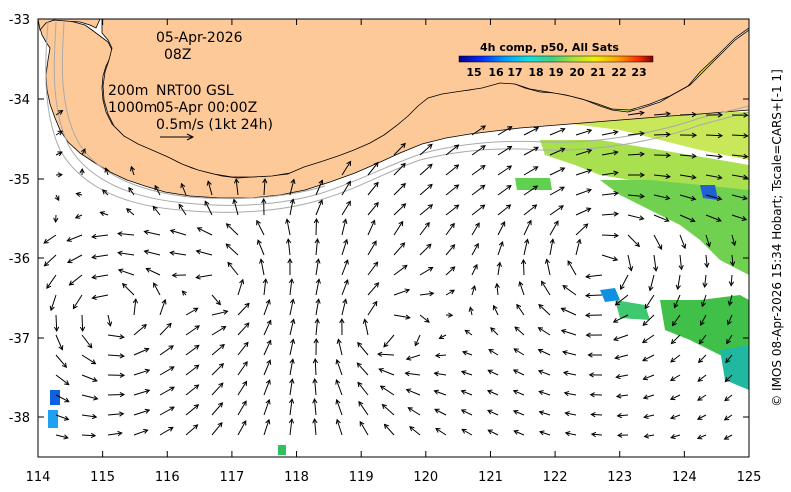 The width and height of the screenshot is (791, 492). I want to click on depth-label-200: 200m, so click(128, 91).